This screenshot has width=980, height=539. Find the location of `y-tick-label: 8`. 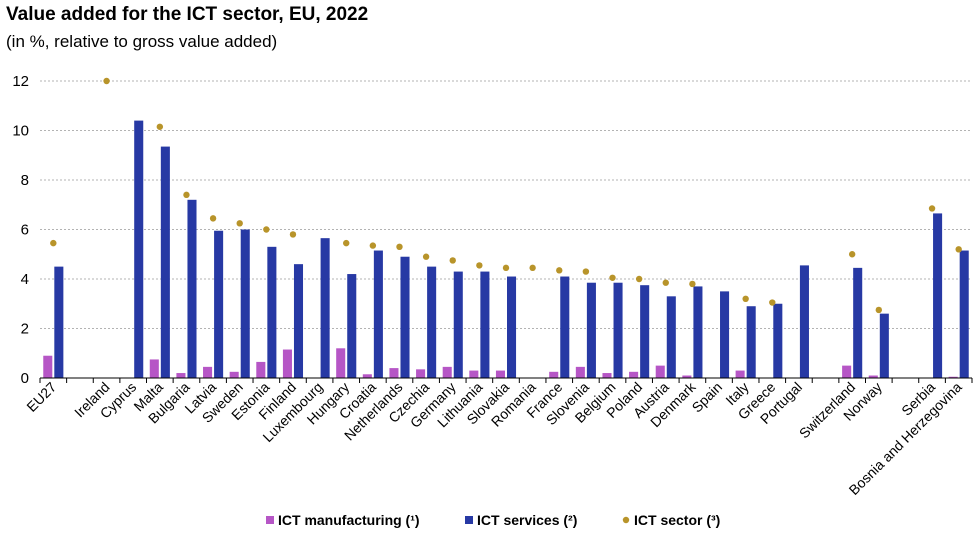

y-tick-label: 8 is located at coordinates (25, 180).